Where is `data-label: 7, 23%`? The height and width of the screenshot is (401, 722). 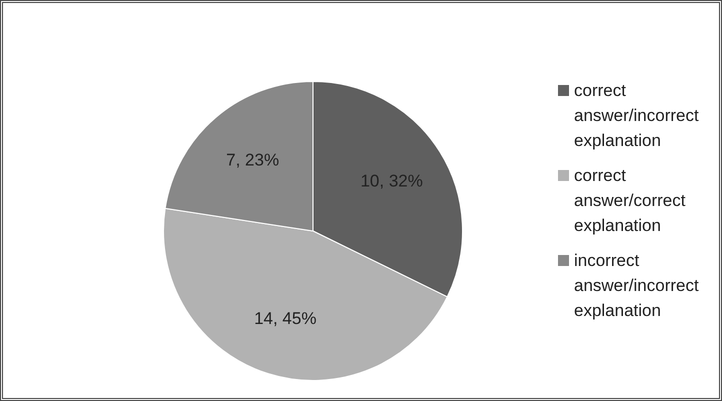 data-label: 7, 23% is located at coordinates (253, 160).